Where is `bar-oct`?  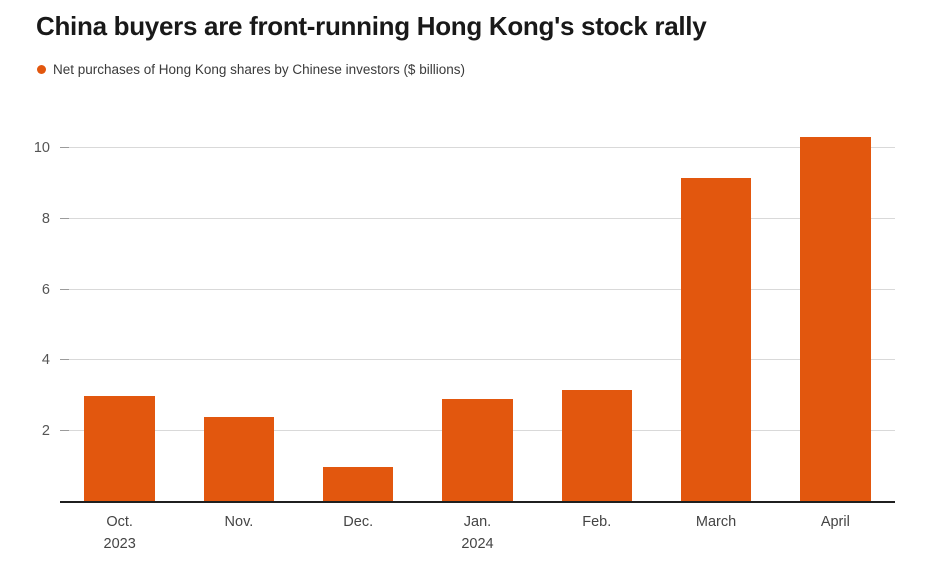 bar-oct is located at coordinates (119, 448).